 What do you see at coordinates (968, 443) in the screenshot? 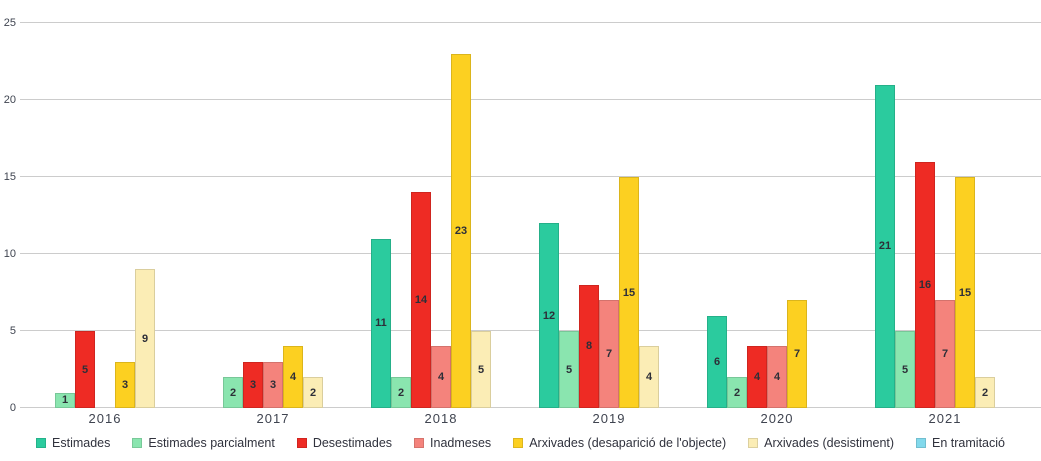
I see `legend-label: En tramitació` at bounding box center [968, 443].